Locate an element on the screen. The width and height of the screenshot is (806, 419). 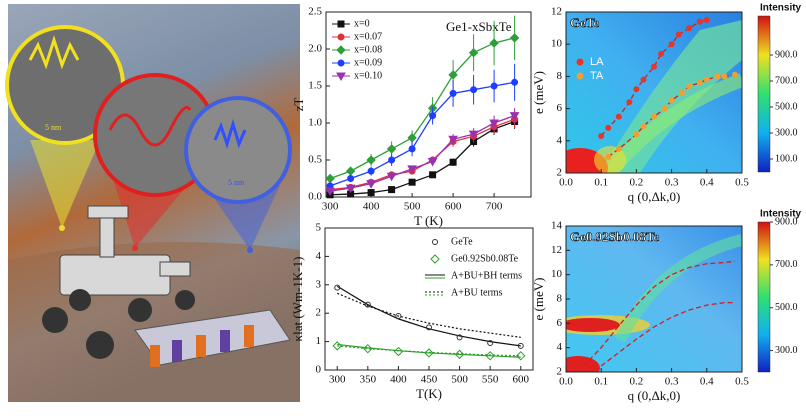
y-tick-label: 2.0 is located at coordinates (315, 49).